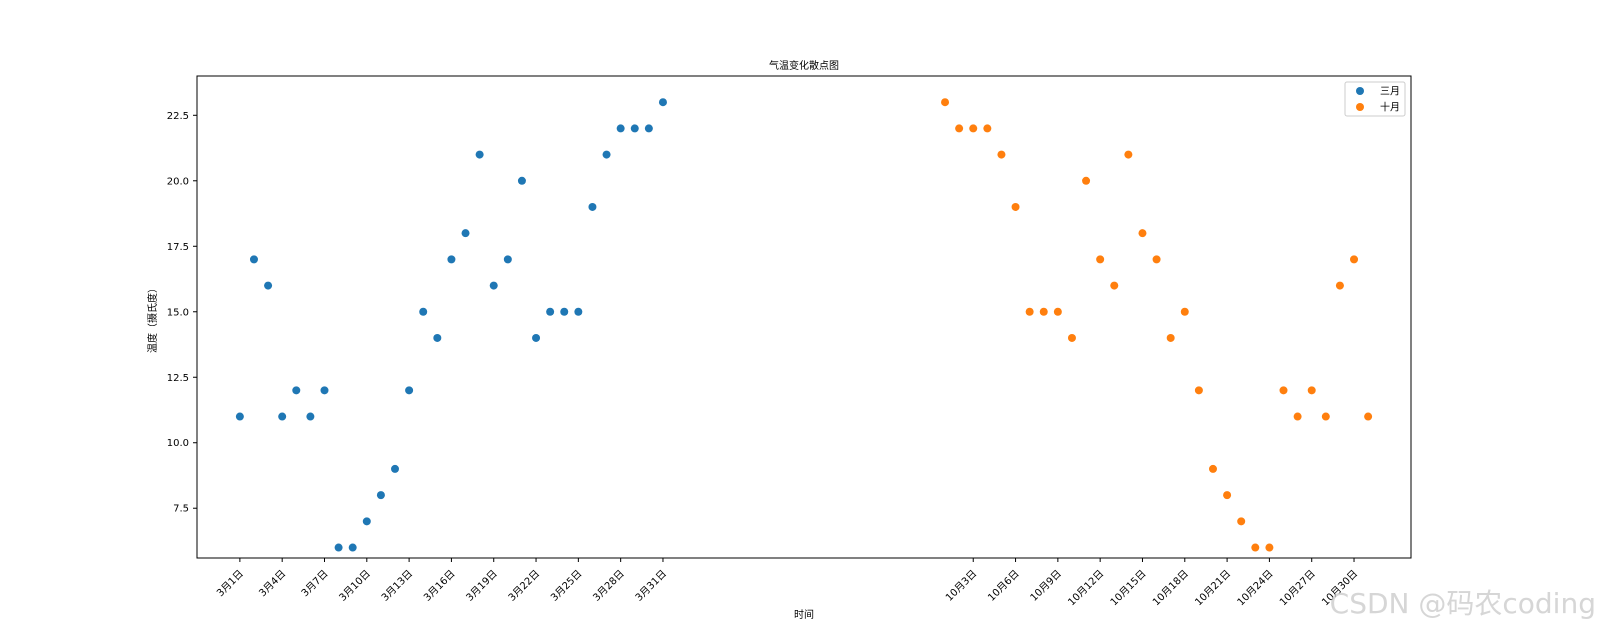  Describe the element at coordinates (178, 312) in the screenshot. I see `y-tick-label: 15.0` at that location.